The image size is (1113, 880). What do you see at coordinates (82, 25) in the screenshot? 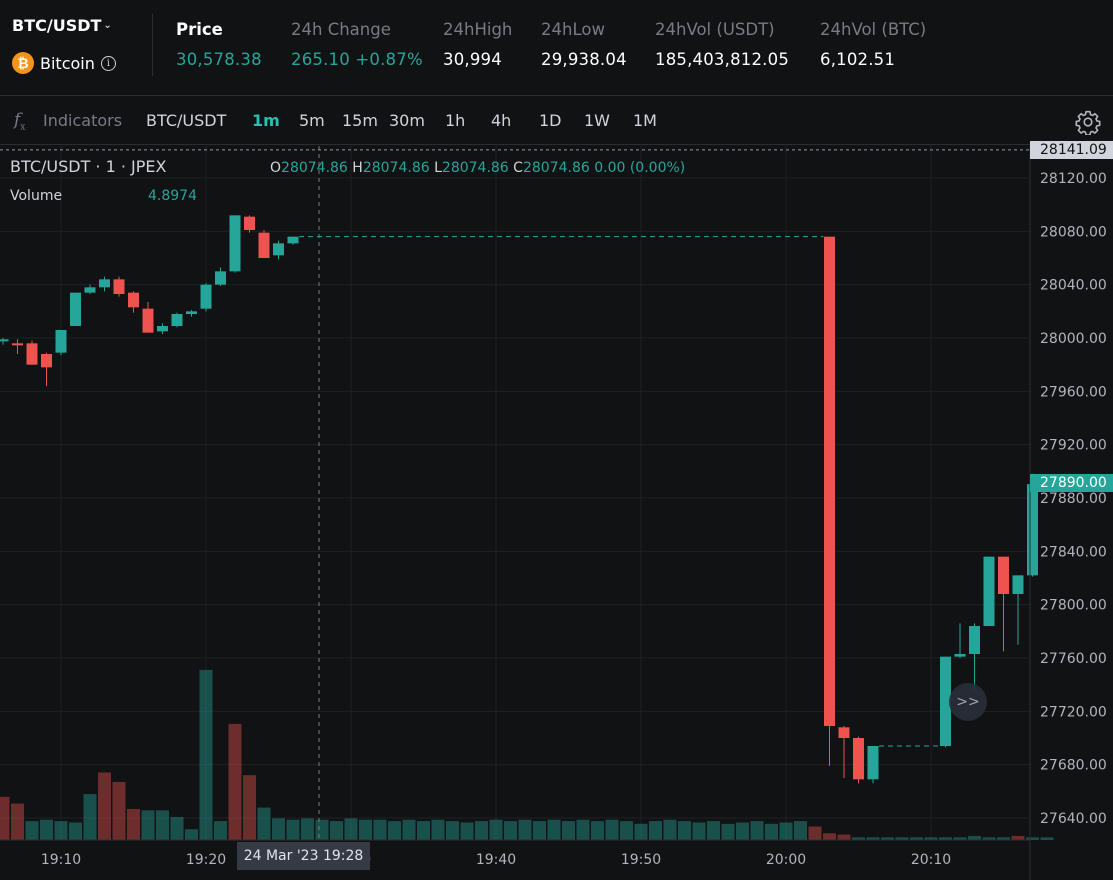
I see `pair-name: BTC/USDT ⌄` at bounding box center [82, 25].